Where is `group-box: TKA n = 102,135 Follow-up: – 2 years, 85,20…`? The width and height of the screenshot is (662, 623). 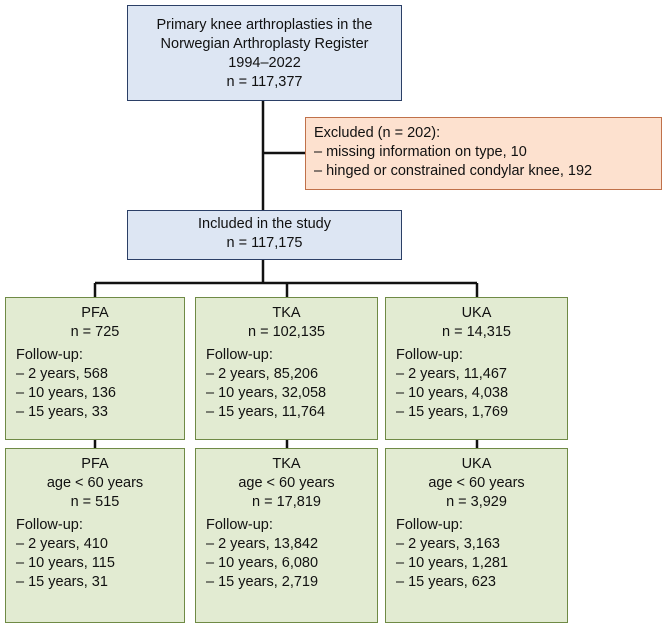 group-box: TKA n = 102,135 Follow-up: – 2 years, 85,20… is located at coordinates (286, 368).